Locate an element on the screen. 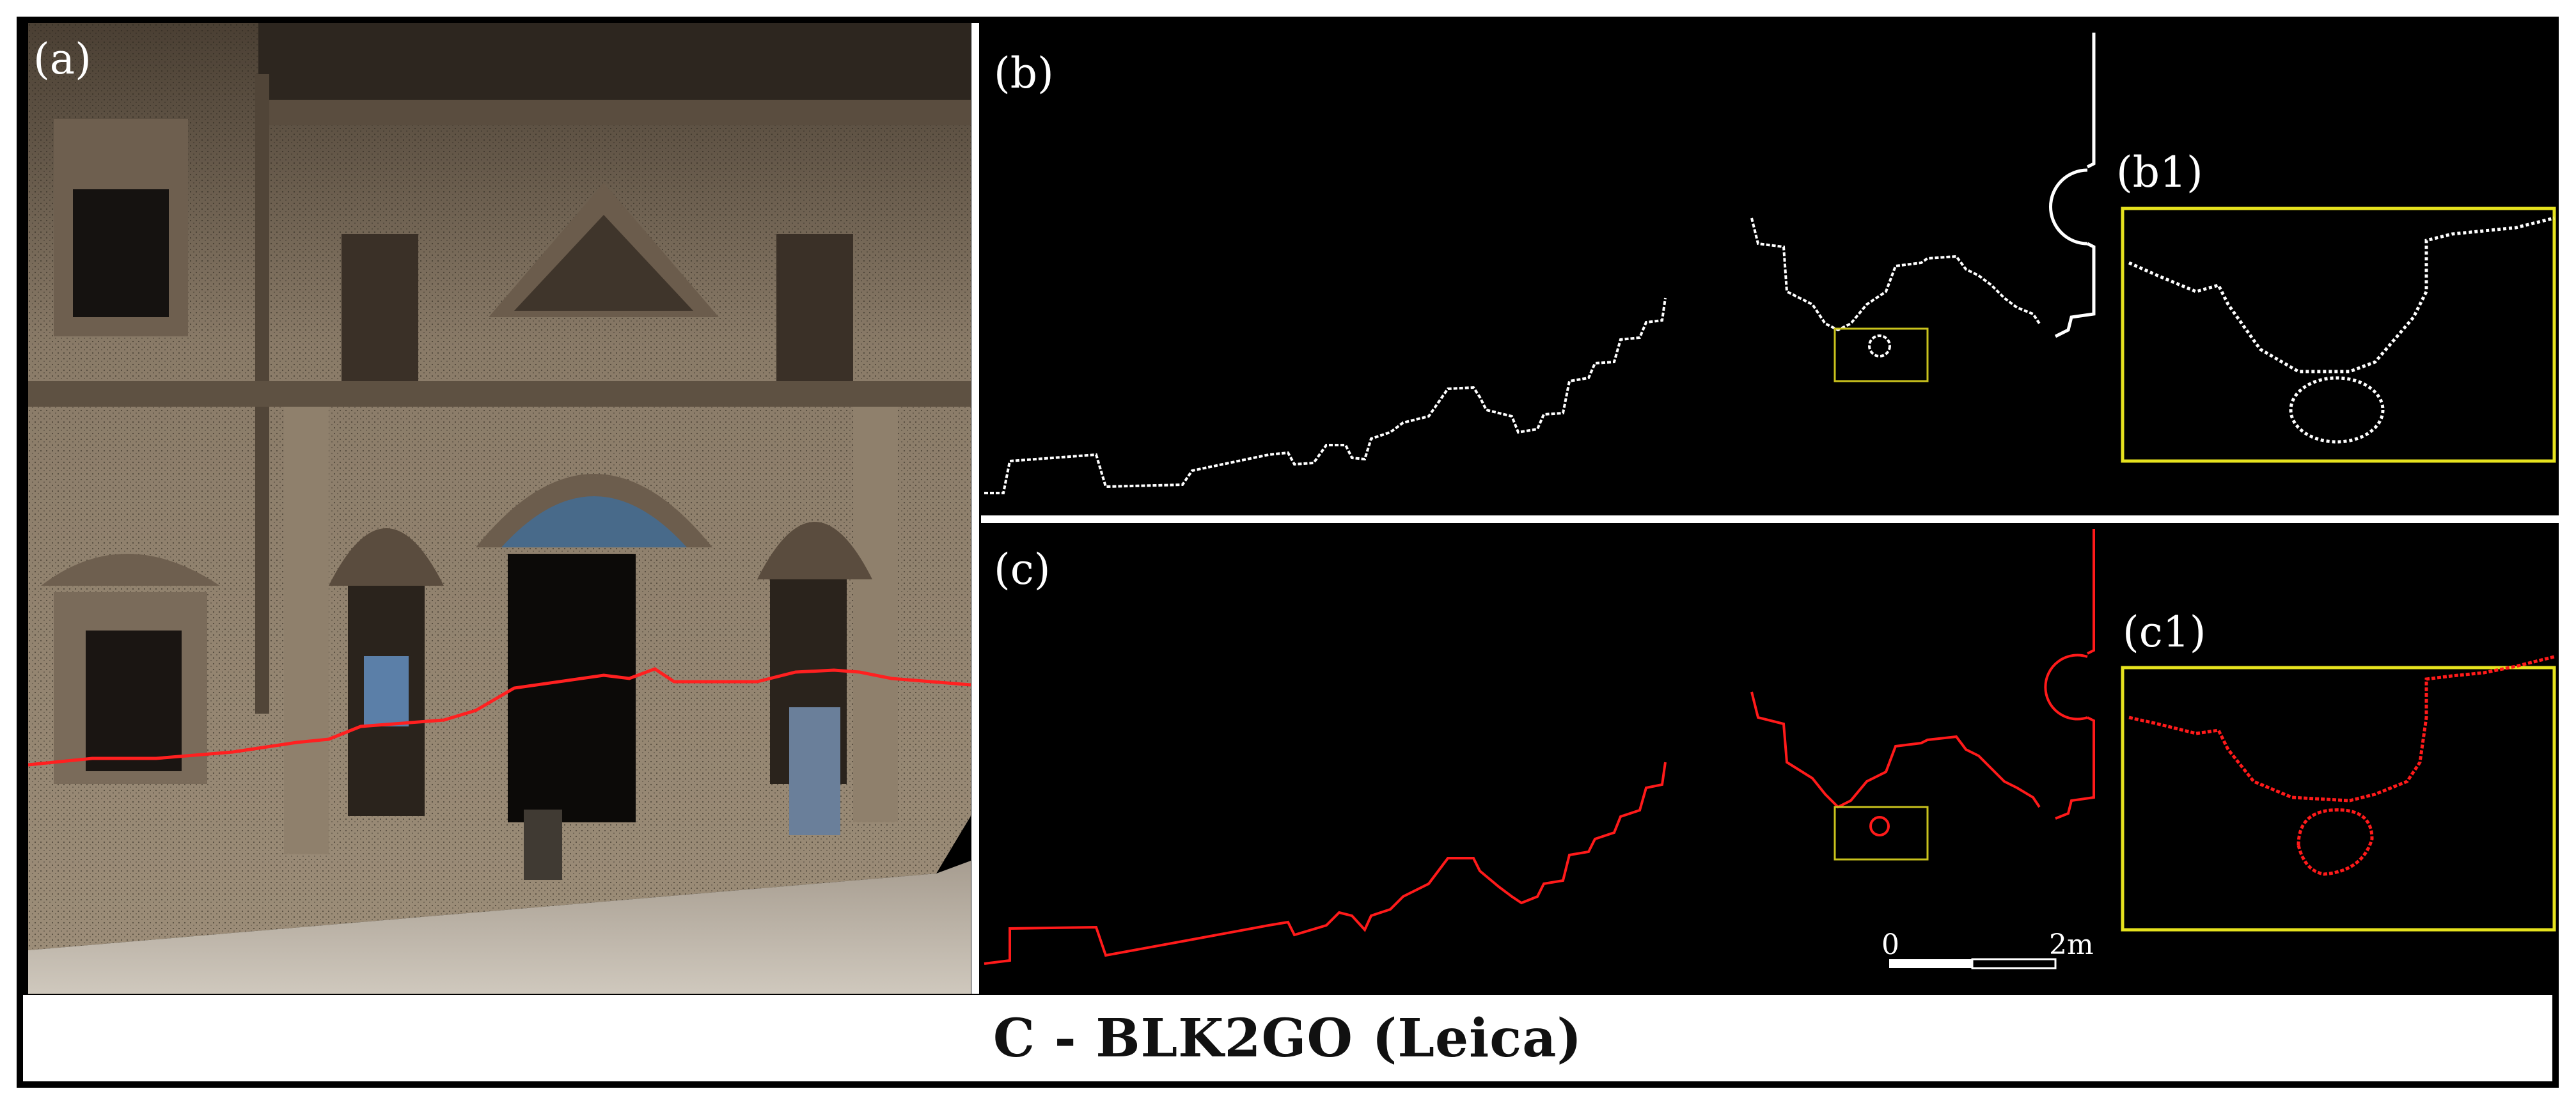 The width and height of the screenshot is (2576, 1105). figure-caption-box: C - BLK2GO (Leica) is located at coordinates (1287, 1038).